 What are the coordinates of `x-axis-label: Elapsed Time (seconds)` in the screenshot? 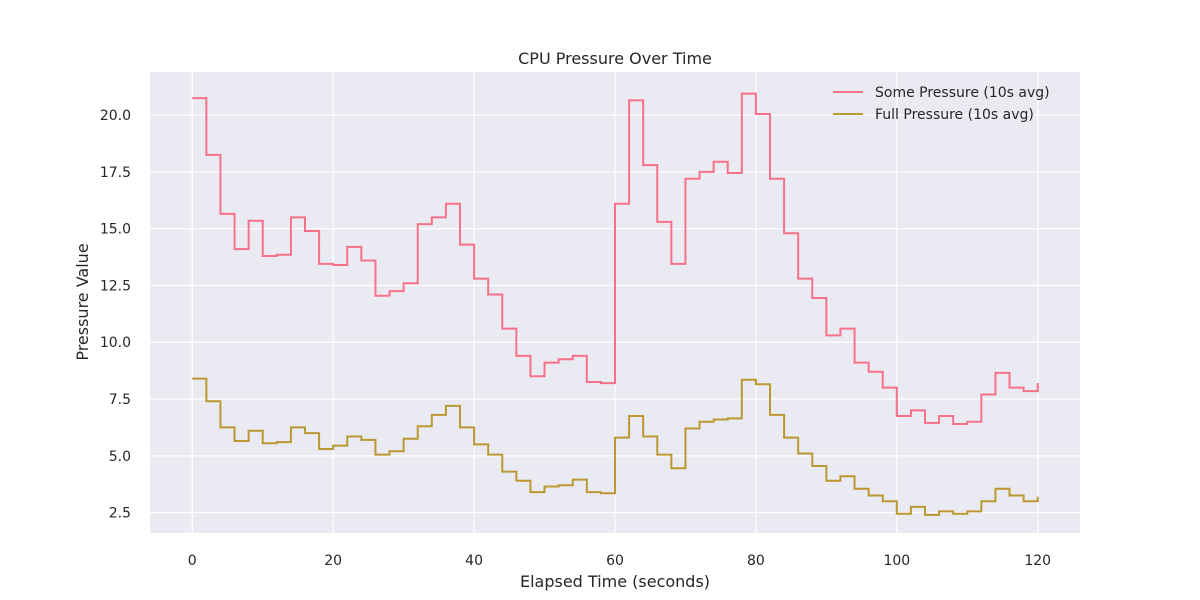 It's located at (615, 581).